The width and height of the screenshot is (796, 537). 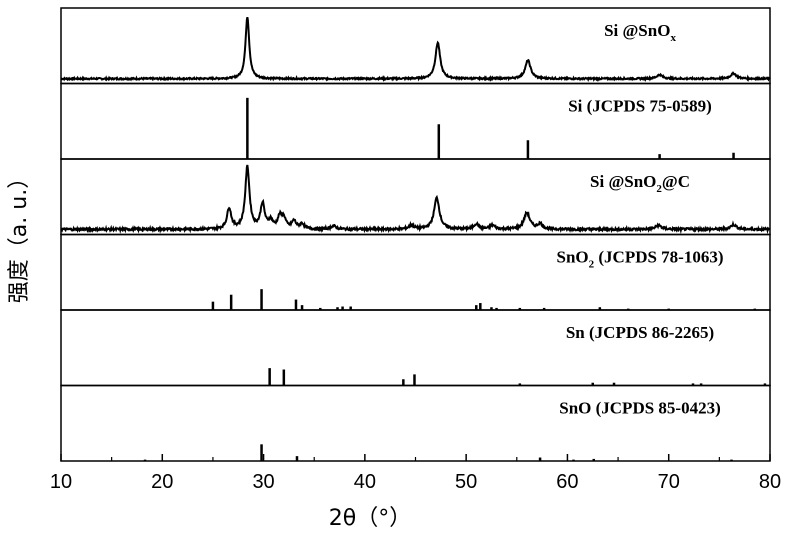 I want to click on panel-label: Sn (JCPDS 86-2265), so click(x=640, y=332).